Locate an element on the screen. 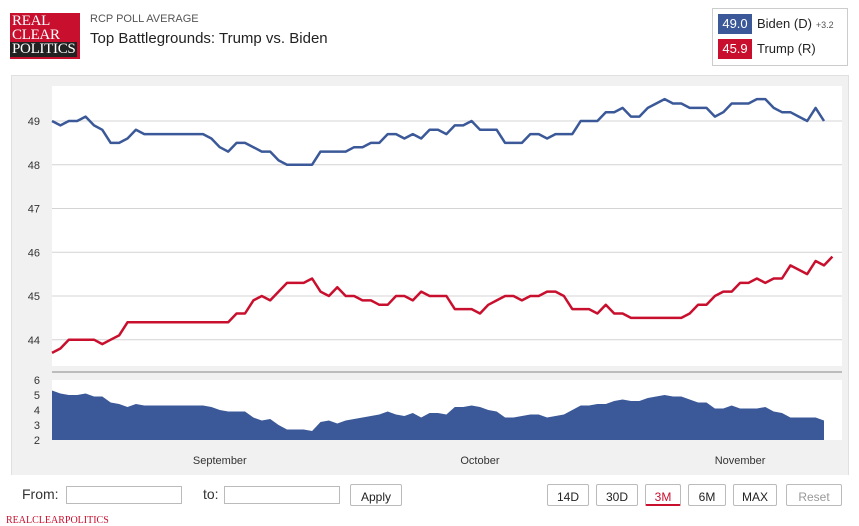 This screenshot has height=526, width=859. legend-biden: 49.0 Biden (D) +3.2 is located at coordinates (776, 24).